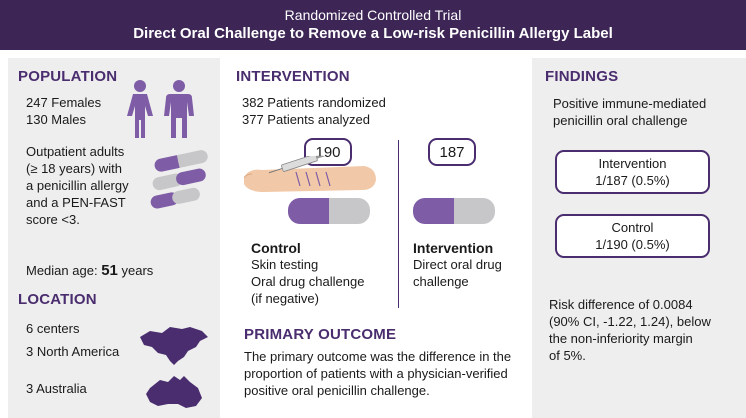 This screenshot has width=746, height=418. Describe the element at coordinates (329, 211) in the screenshot. I see `control-capsule-icon` at that location.